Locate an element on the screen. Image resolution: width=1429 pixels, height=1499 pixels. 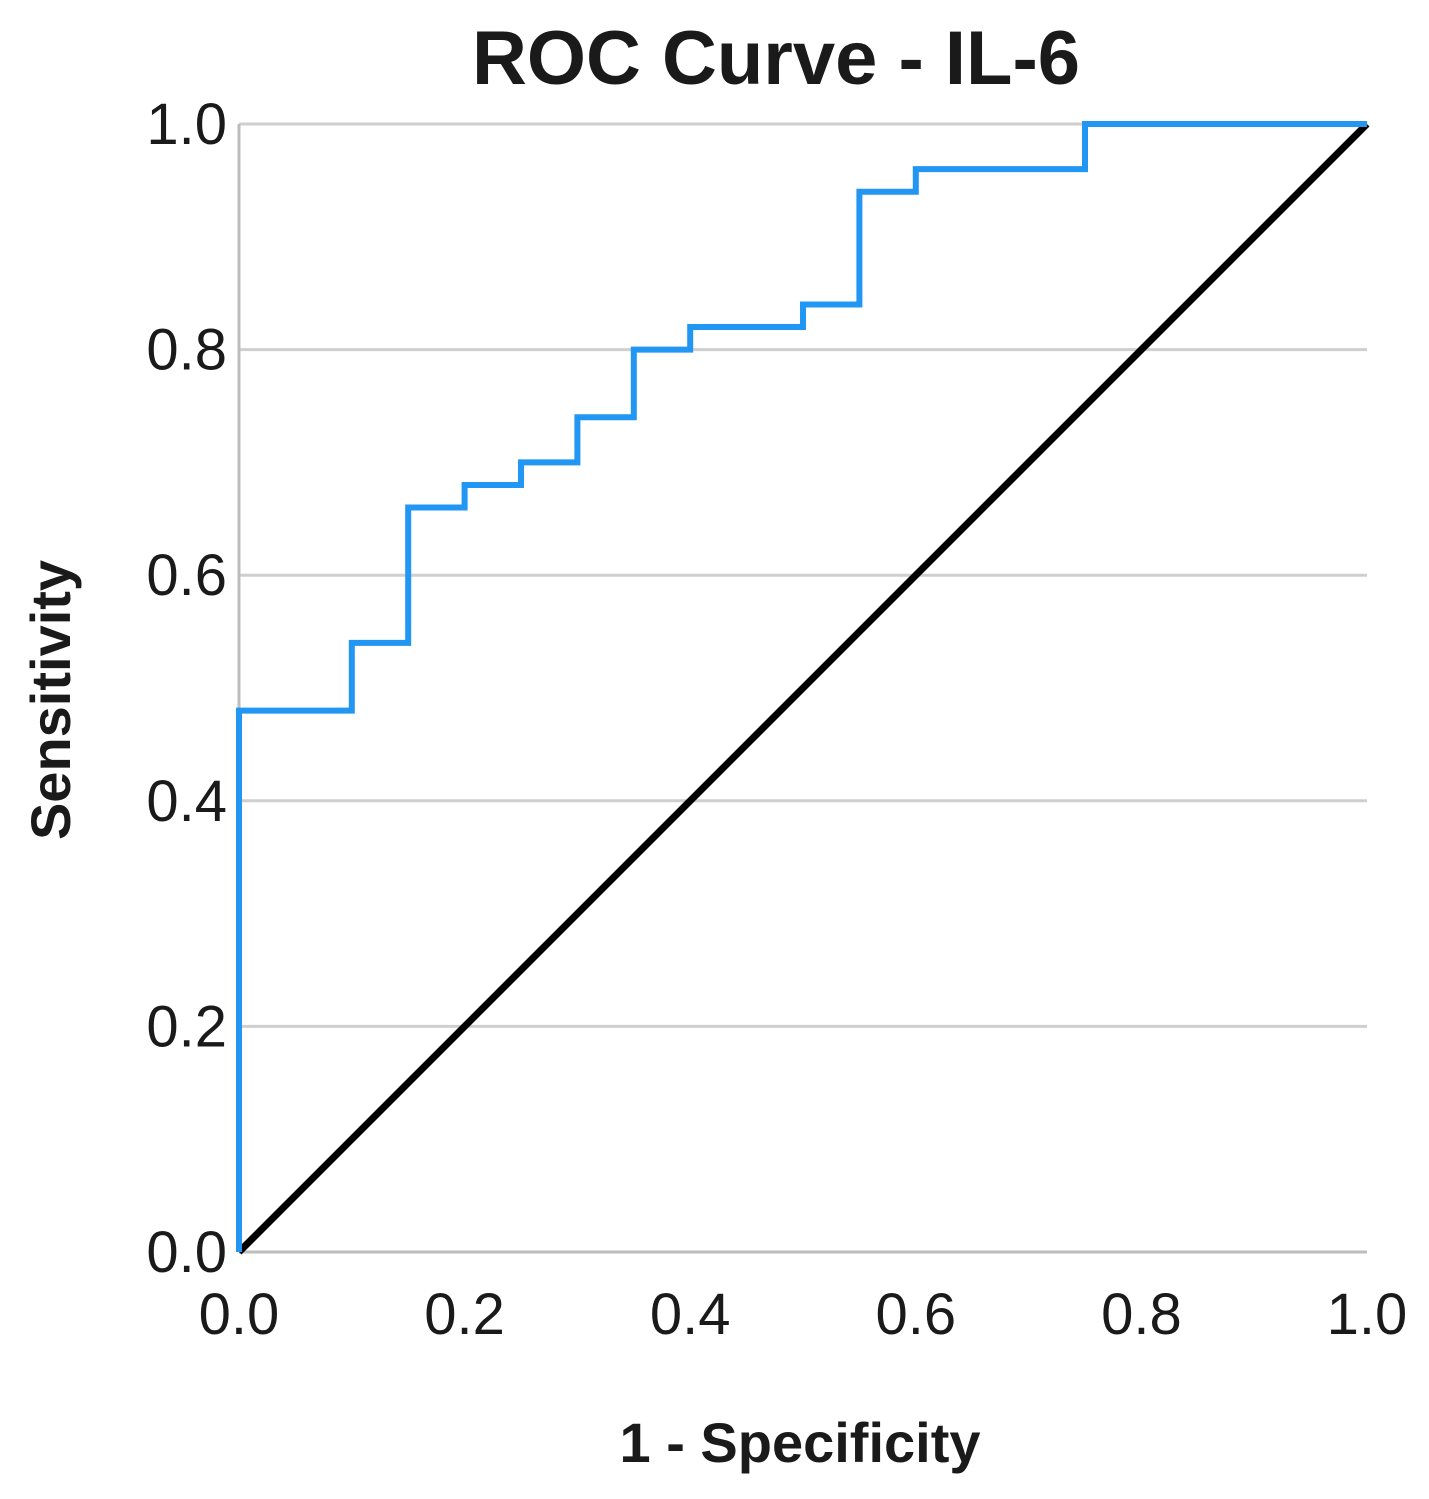
y-tick-label: 0.2 is located at coordinates (186, 1026).